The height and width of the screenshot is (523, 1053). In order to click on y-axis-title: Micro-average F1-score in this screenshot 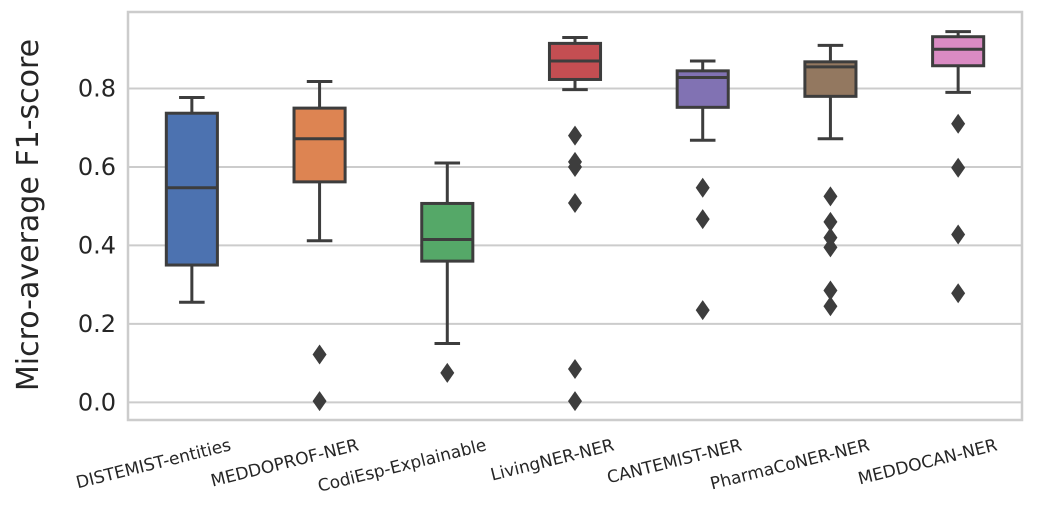, I will do `click(28, 215)`.